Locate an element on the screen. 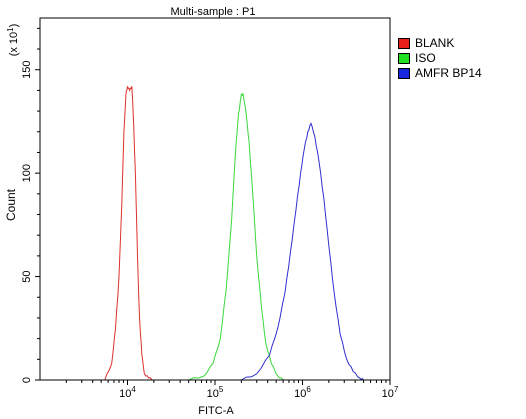 This screenshot has width=526, height=419. series-line-blank is located at coordinates (129, 233).